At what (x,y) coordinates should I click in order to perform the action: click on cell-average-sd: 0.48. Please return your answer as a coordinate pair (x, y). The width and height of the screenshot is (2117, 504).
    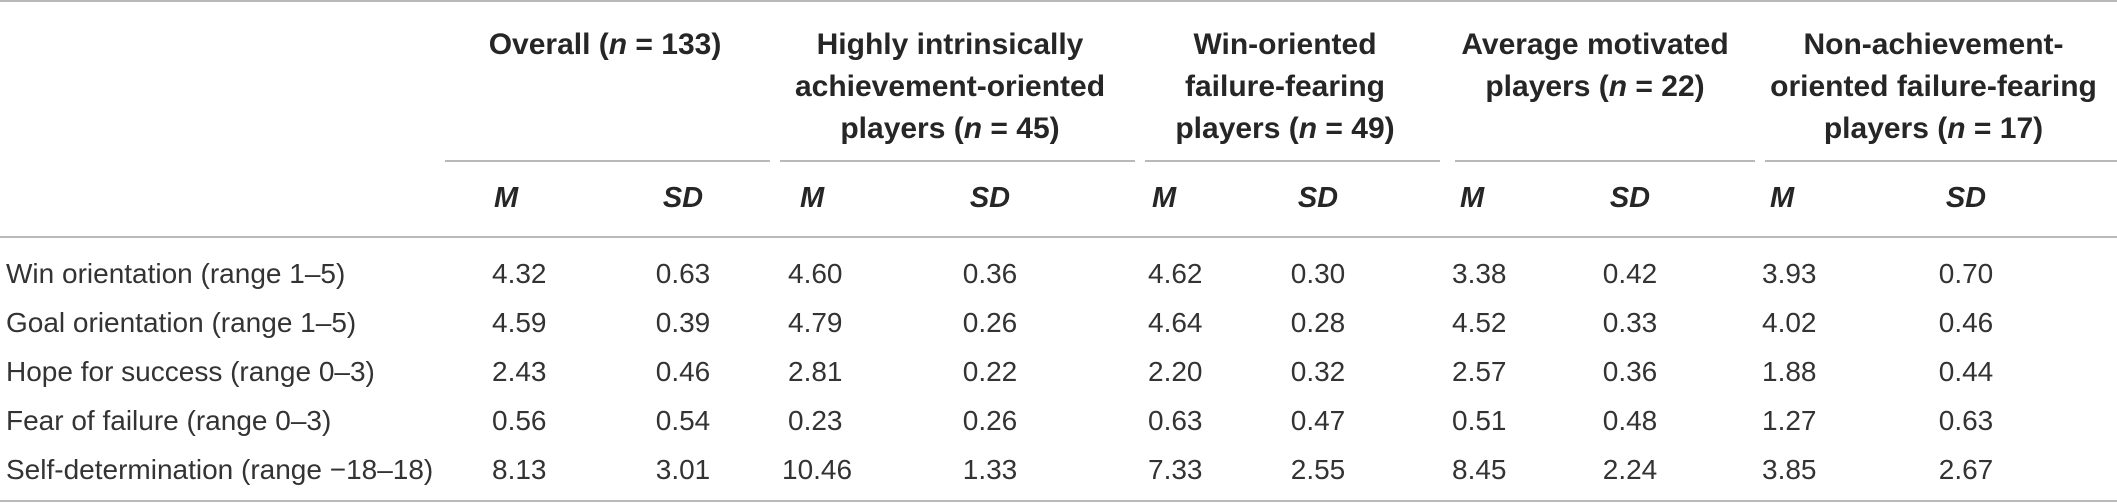
    Looking at the image, I should click on (1630, 420).